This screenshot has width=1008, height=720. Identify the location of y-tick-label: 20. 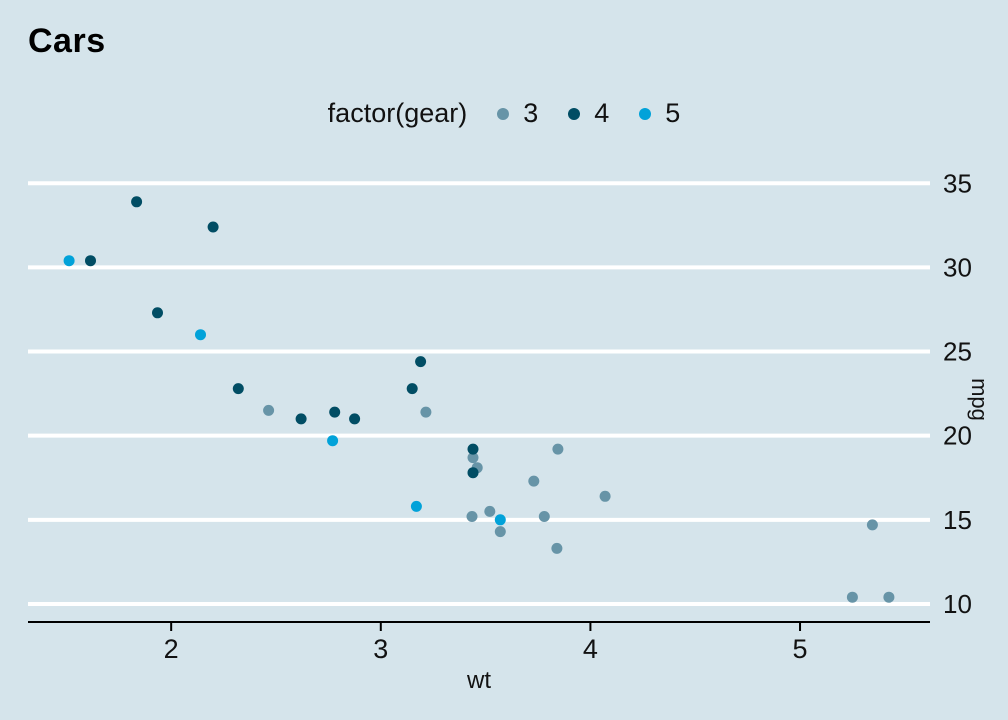
(957, 436).